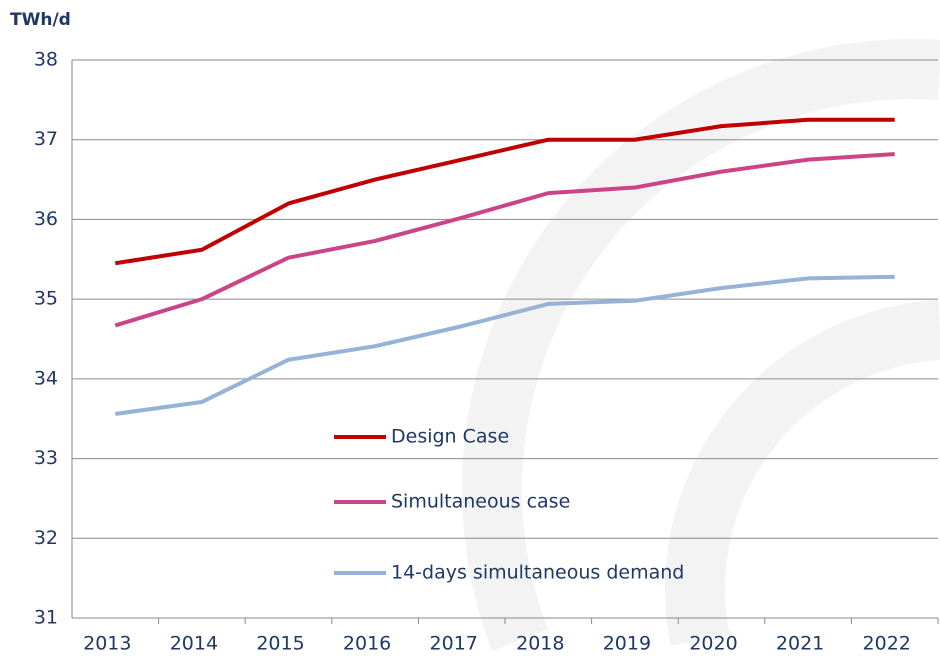  Describe the element at coordinates (46, 458) in the screenshot. I see `y-tick-label: 33` at that location.